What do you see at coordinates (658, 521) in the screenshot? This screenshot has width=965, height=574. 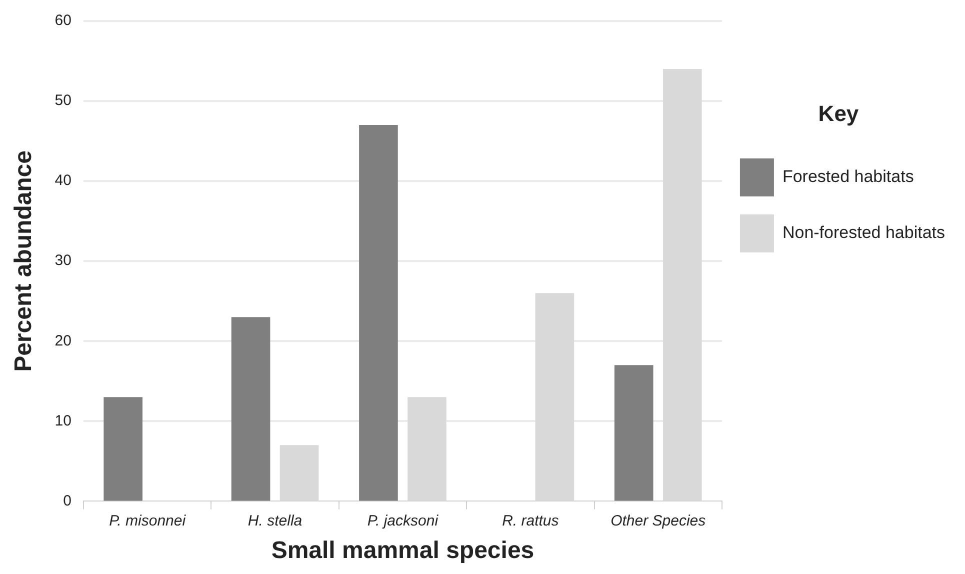 I see `x-tick-label: Other Species` at bounding box center [658, 521].